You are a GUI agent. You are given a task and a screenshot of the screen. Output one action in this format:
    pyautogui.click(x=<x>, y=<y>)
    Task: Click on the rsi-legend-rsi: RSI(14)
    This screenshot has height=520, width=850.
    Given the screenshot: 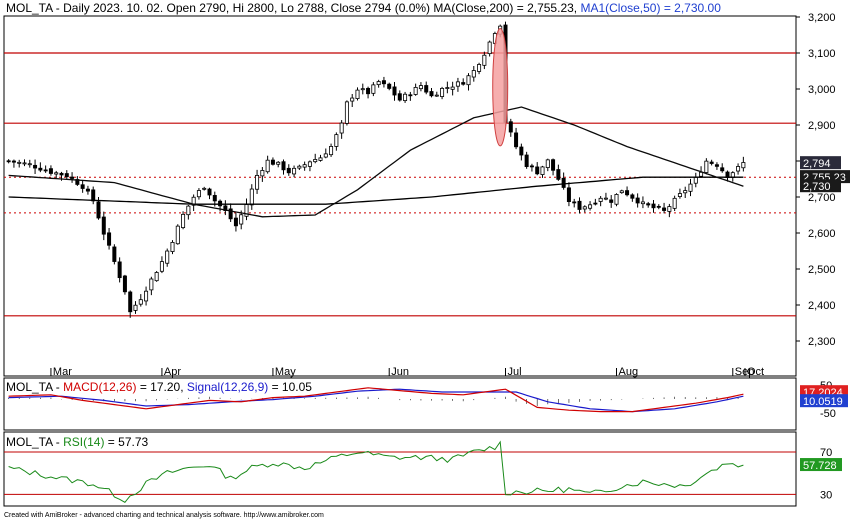 What is the action you would take?
    pyautogui.click(x=83, y=442)
    